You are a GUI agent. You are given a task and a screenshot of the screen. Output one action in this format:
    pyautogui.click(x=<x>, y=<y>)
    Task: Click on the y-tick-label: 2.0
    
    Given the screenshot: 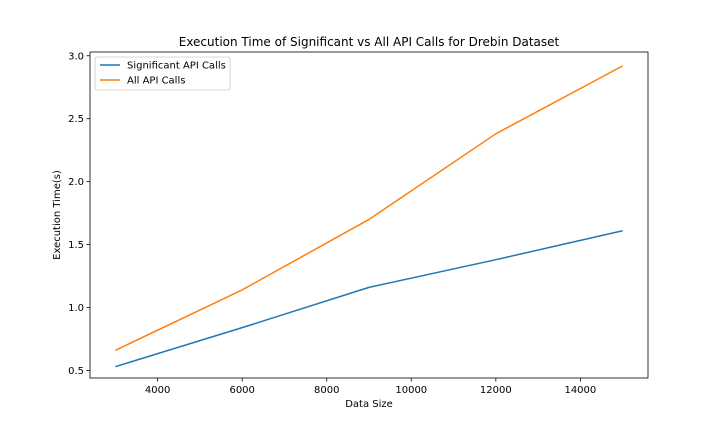 What is the action you would take?
    pyautogui.click(x=76, y=182)
    